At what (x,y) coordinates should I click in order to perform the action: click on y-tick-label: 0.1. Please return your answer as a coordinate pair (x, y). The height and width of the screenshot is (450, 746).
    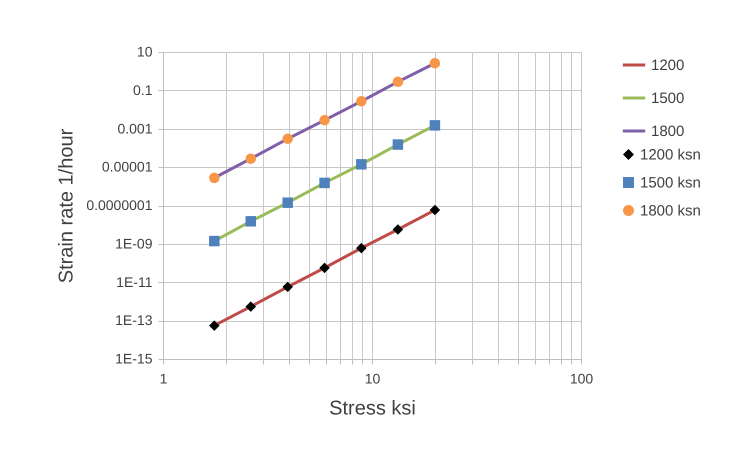
    Looking at the image, I should click on (143, 90).